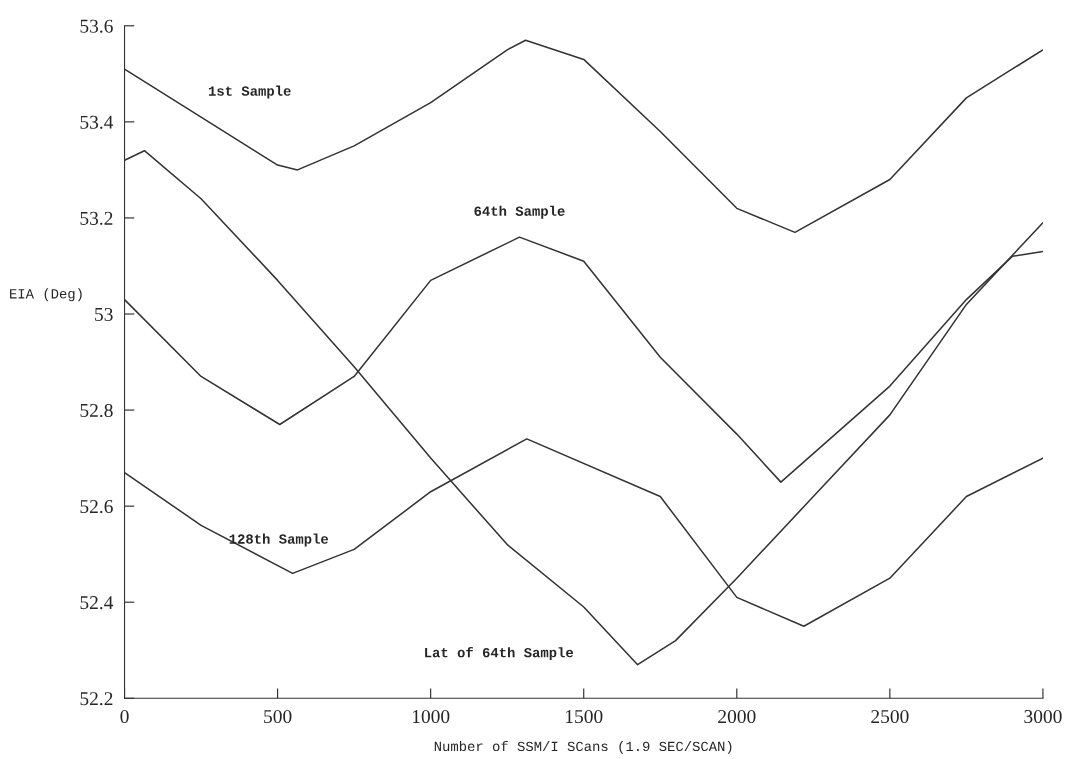 This screenshot has width=1083, height=759. What do you see at coordinates (279, 540) in the screenshot?
I see `series-label: 128th Sample` at bounding box center [279, 540].